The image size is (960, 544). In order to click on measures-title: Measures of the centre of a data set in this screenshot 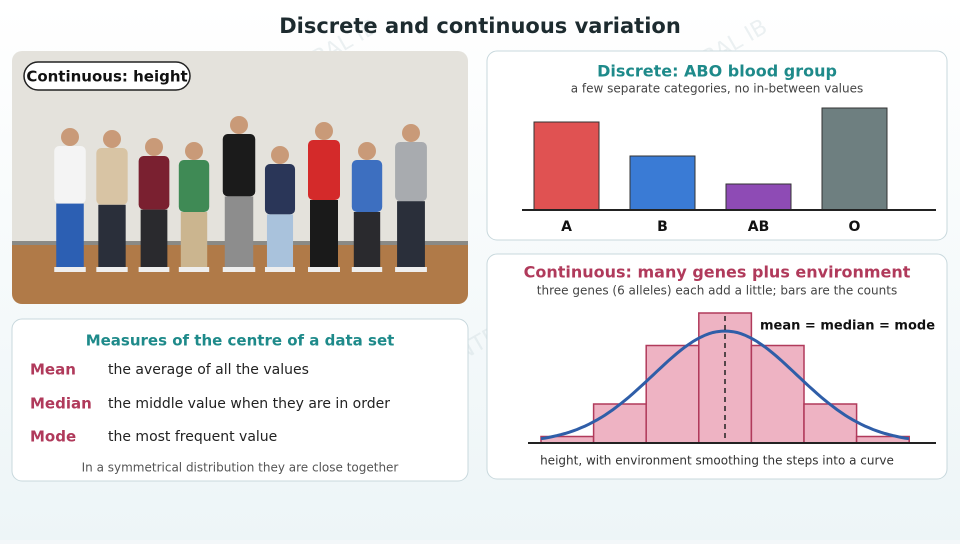, I will do `click(240, 341)`.